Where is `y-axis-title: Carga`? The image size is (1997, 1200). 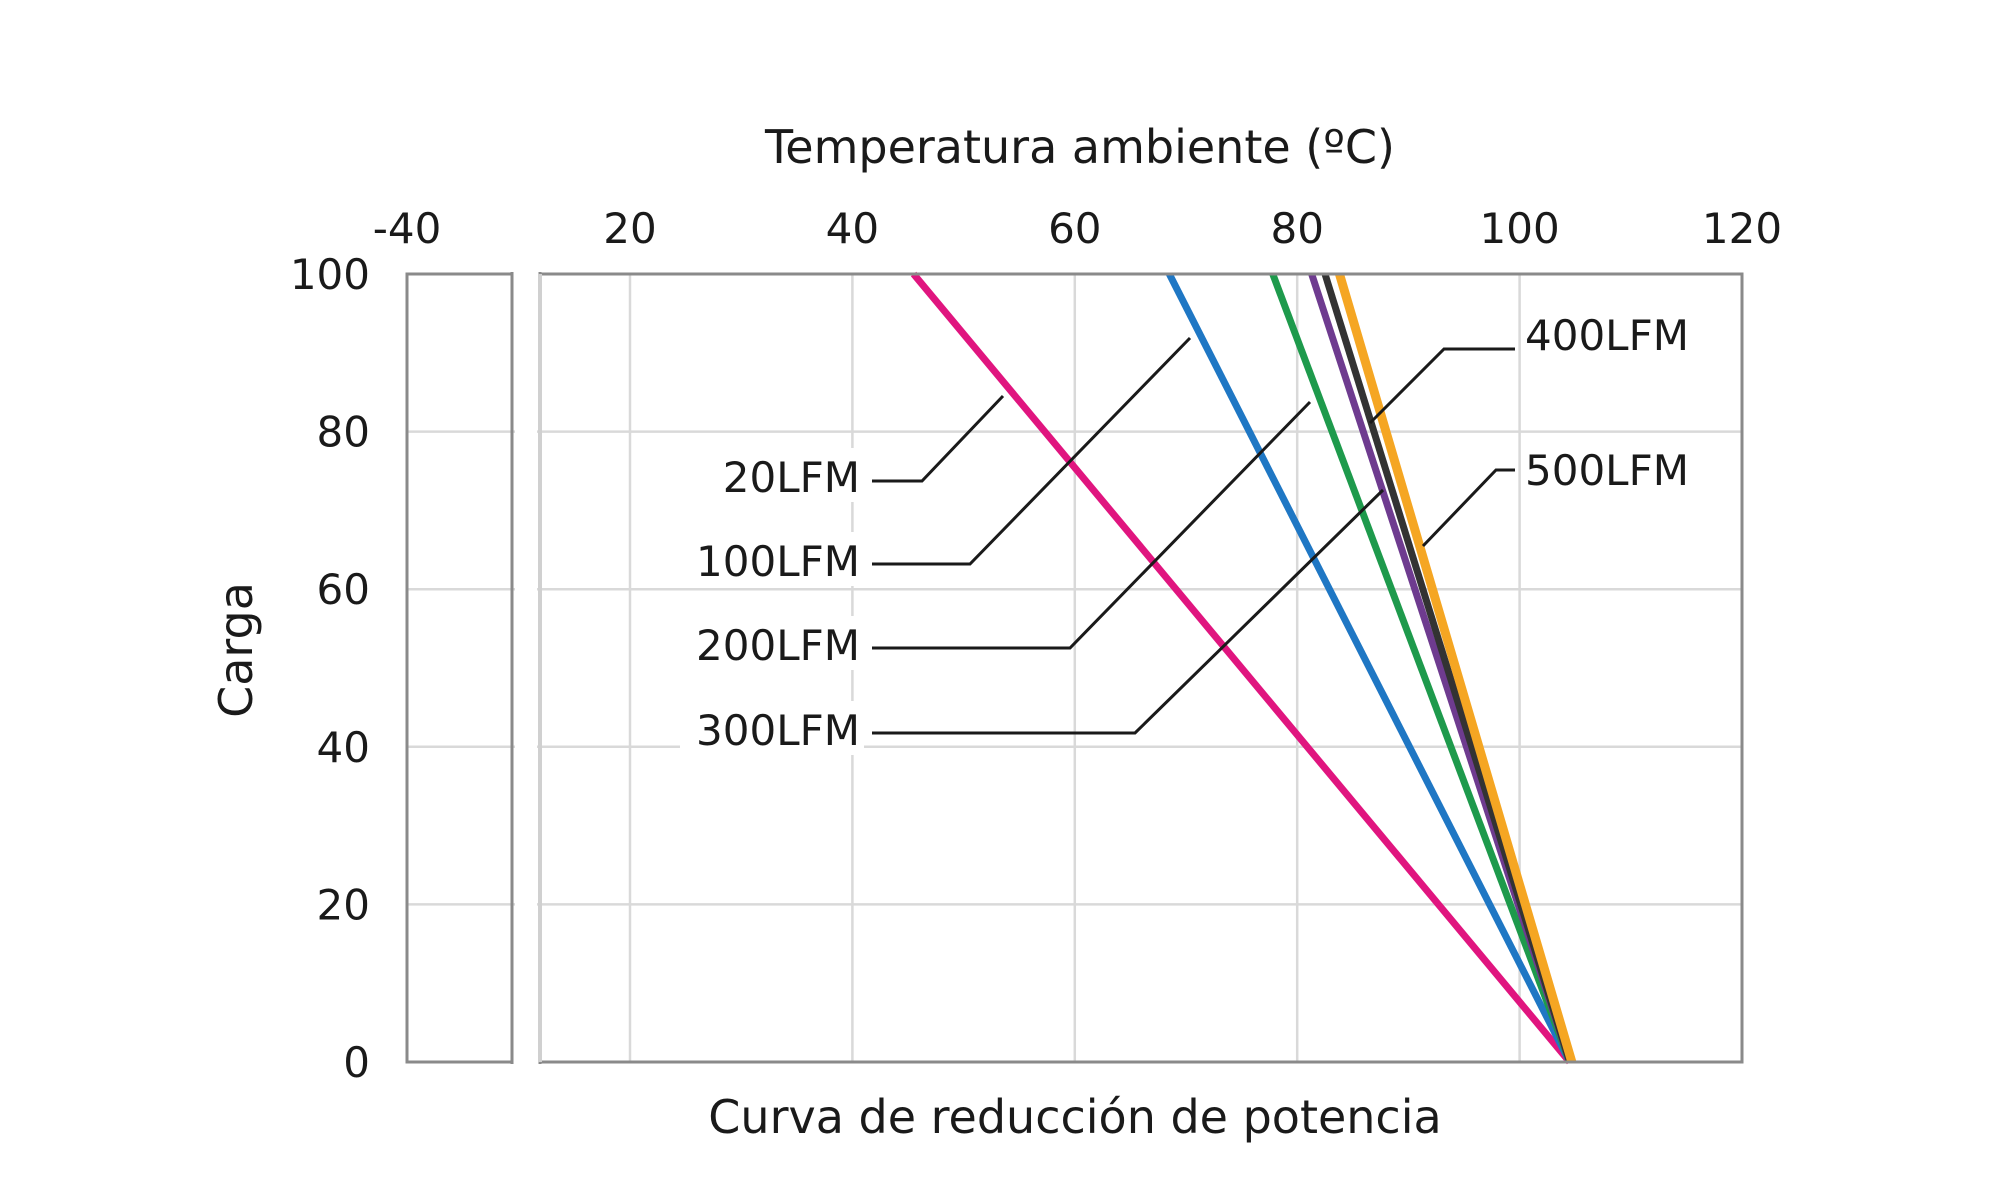
y-axis-title: Carga is located at coordinates (236, 650).